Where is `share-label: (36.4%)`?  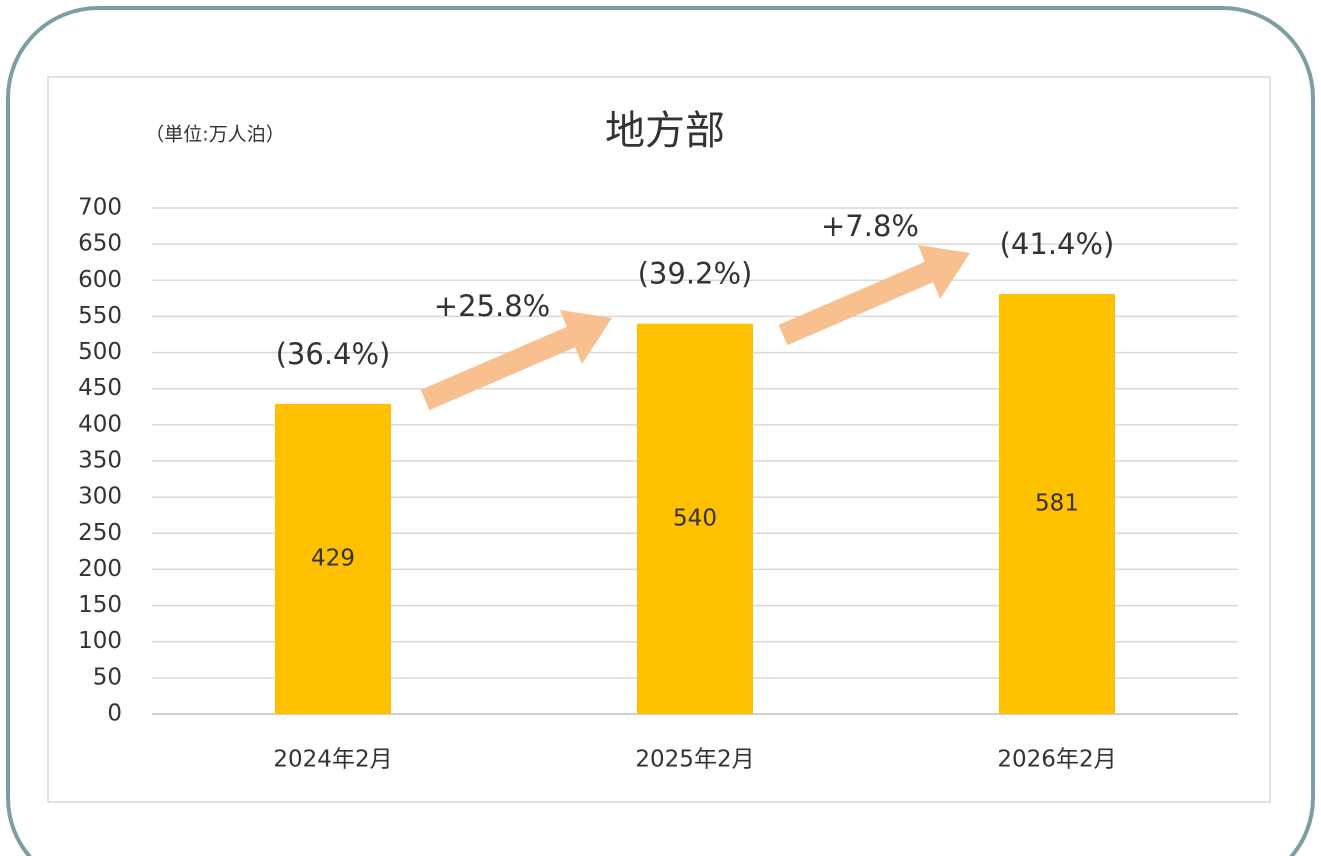
share-label: (36.4%) is located at coordinates (333, 354).